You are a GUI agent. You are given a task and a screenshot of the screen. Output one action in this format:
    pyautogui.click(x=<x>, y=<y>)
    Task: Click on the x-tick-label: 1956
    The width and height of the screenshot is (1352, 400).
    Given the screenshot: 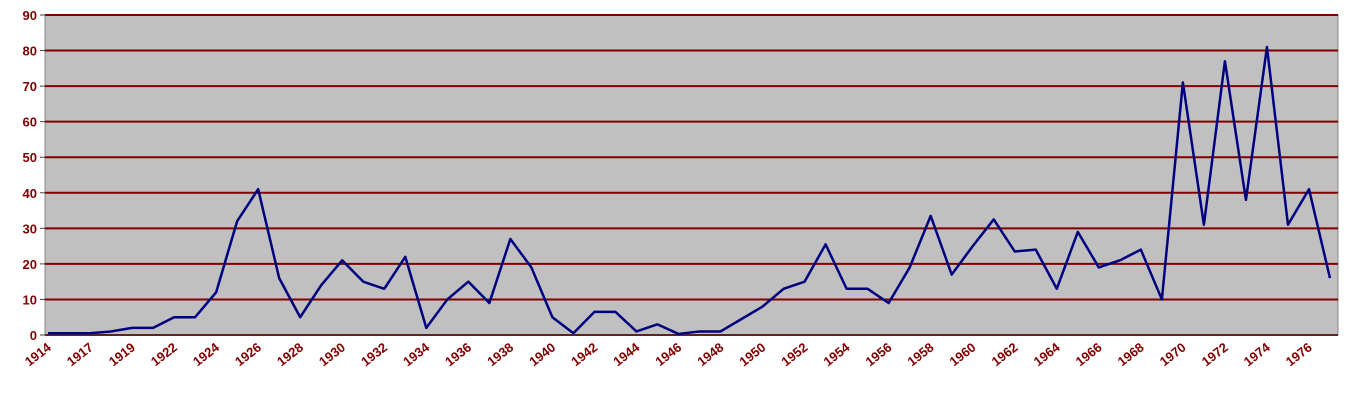 What is the action you would take?
    pyautogui.click(x=878, y=355)
    